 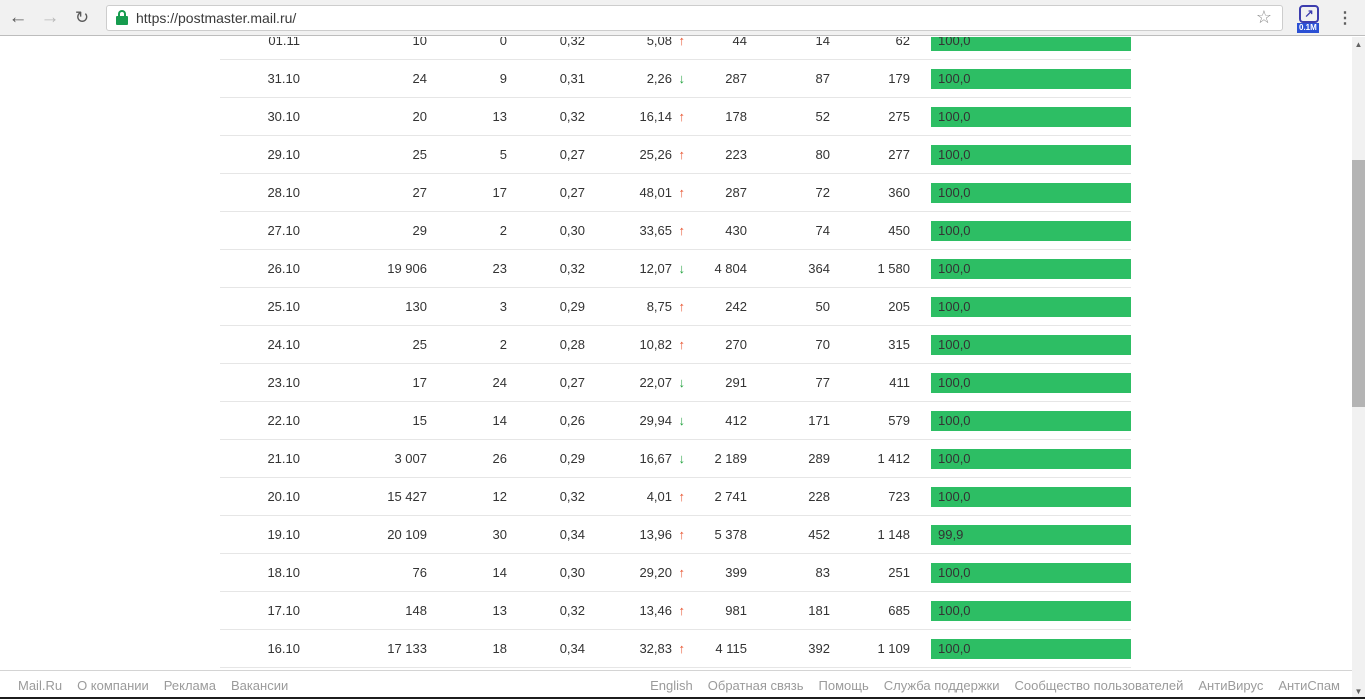 I want to click on vertical-scrollbar: ▲ ▼, so click(x=1358, y=368).